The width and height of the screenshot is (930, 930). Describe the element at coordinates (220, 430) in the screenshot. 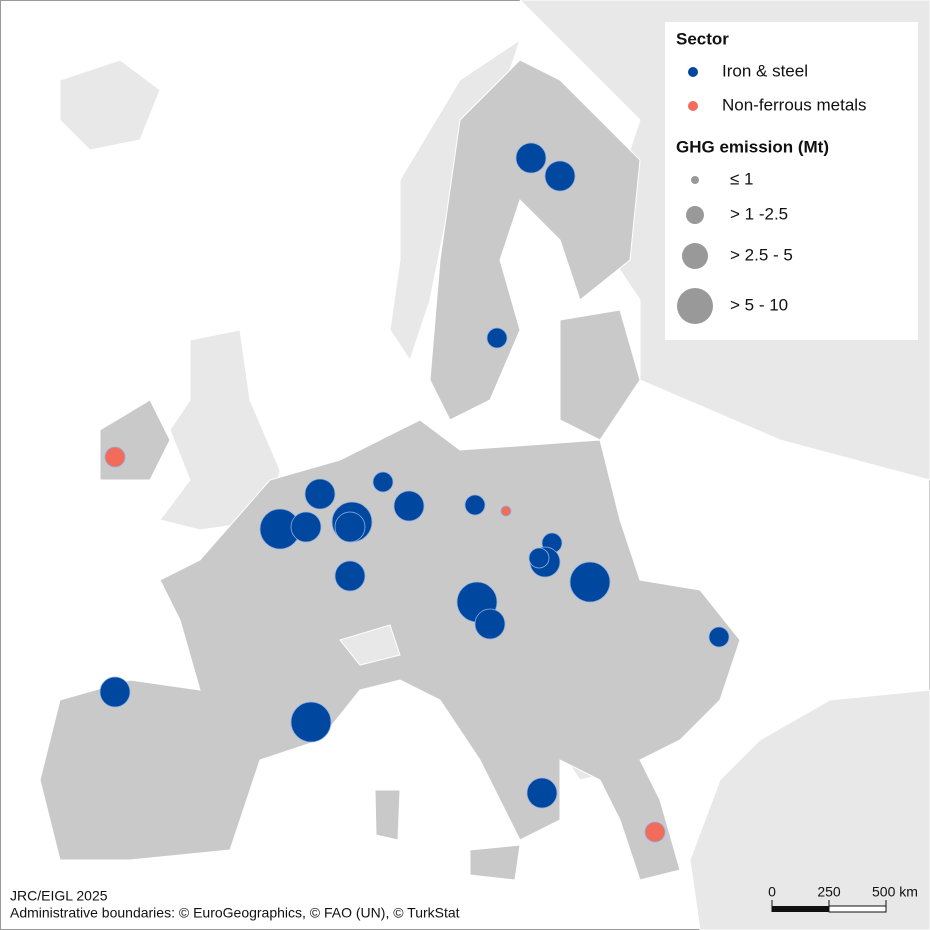

I see `great-britain` at that location.